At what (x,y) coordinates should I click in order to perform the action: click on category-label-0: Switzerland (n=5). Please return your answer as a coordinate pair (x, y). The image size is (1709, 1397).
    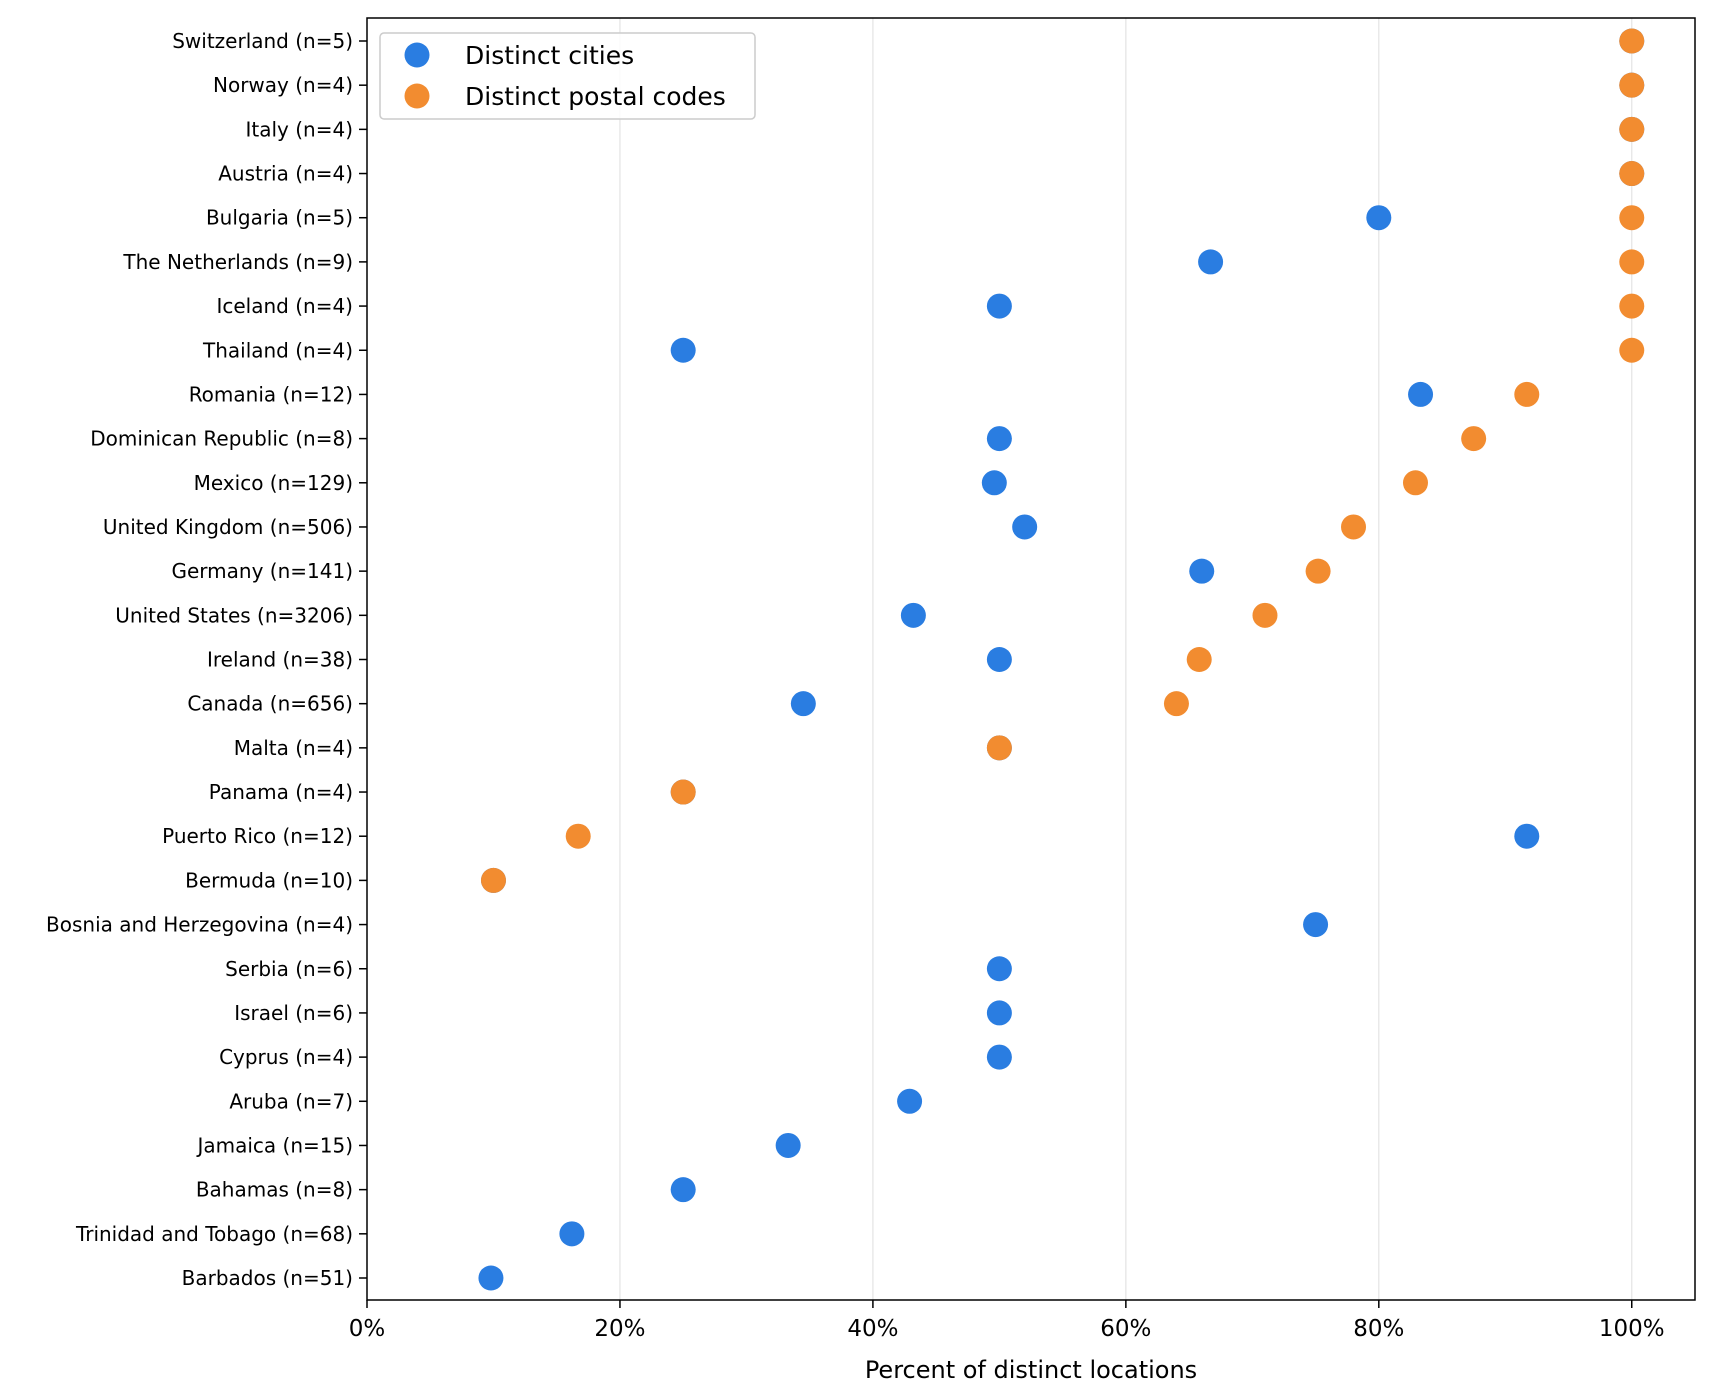
    Looking at the image, I should click on (262, 41).